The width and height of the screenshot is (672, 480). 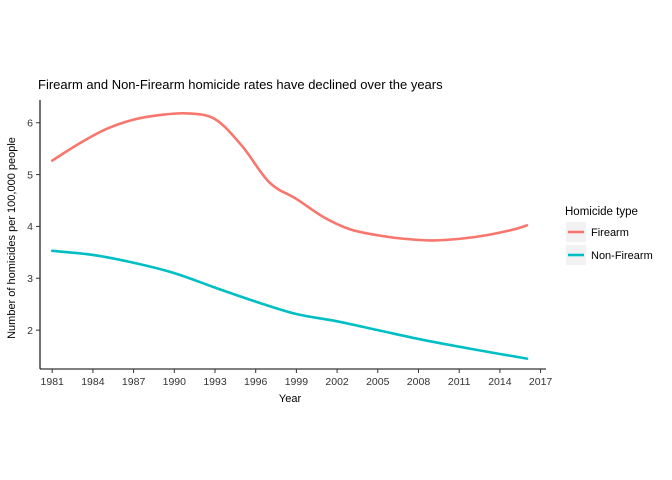 I want to click on y-tick-label: 4, so click(x=30, y=227).